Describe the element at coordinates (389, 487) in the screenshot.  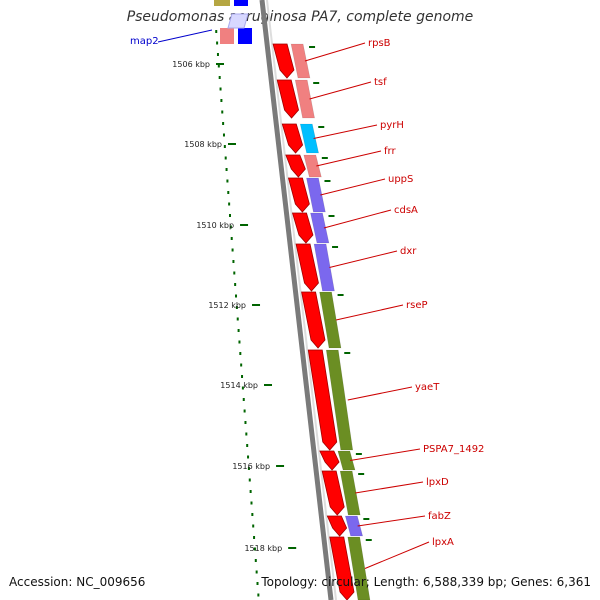
I see `label-line-lpxD` at that location.